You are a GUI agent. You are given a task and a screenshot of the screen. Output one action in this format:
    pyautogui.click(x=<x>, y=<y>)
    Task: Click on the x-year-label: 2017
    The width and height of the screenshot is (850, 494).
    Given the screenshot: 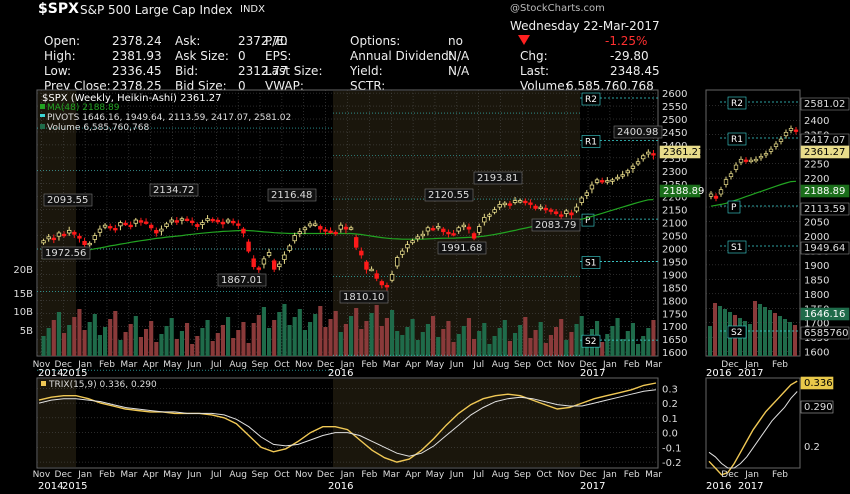 What is the action you would take?
    pyautogui.click(x=592, y=486)
    